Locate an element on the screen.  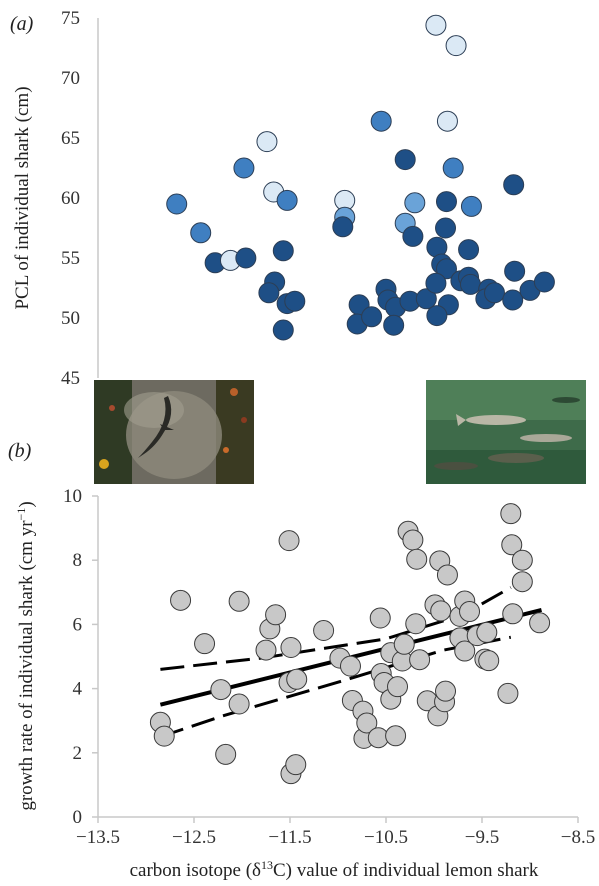
shark-photo-left-graphic is located at coordinates (174, 432).